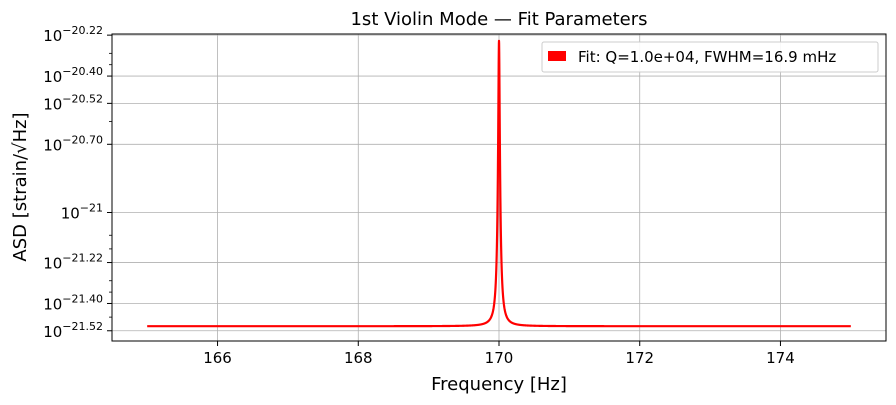  Describe the element at coordinates (639, 358) in the screenshot. I see `x-tick-label: 172` at that location.